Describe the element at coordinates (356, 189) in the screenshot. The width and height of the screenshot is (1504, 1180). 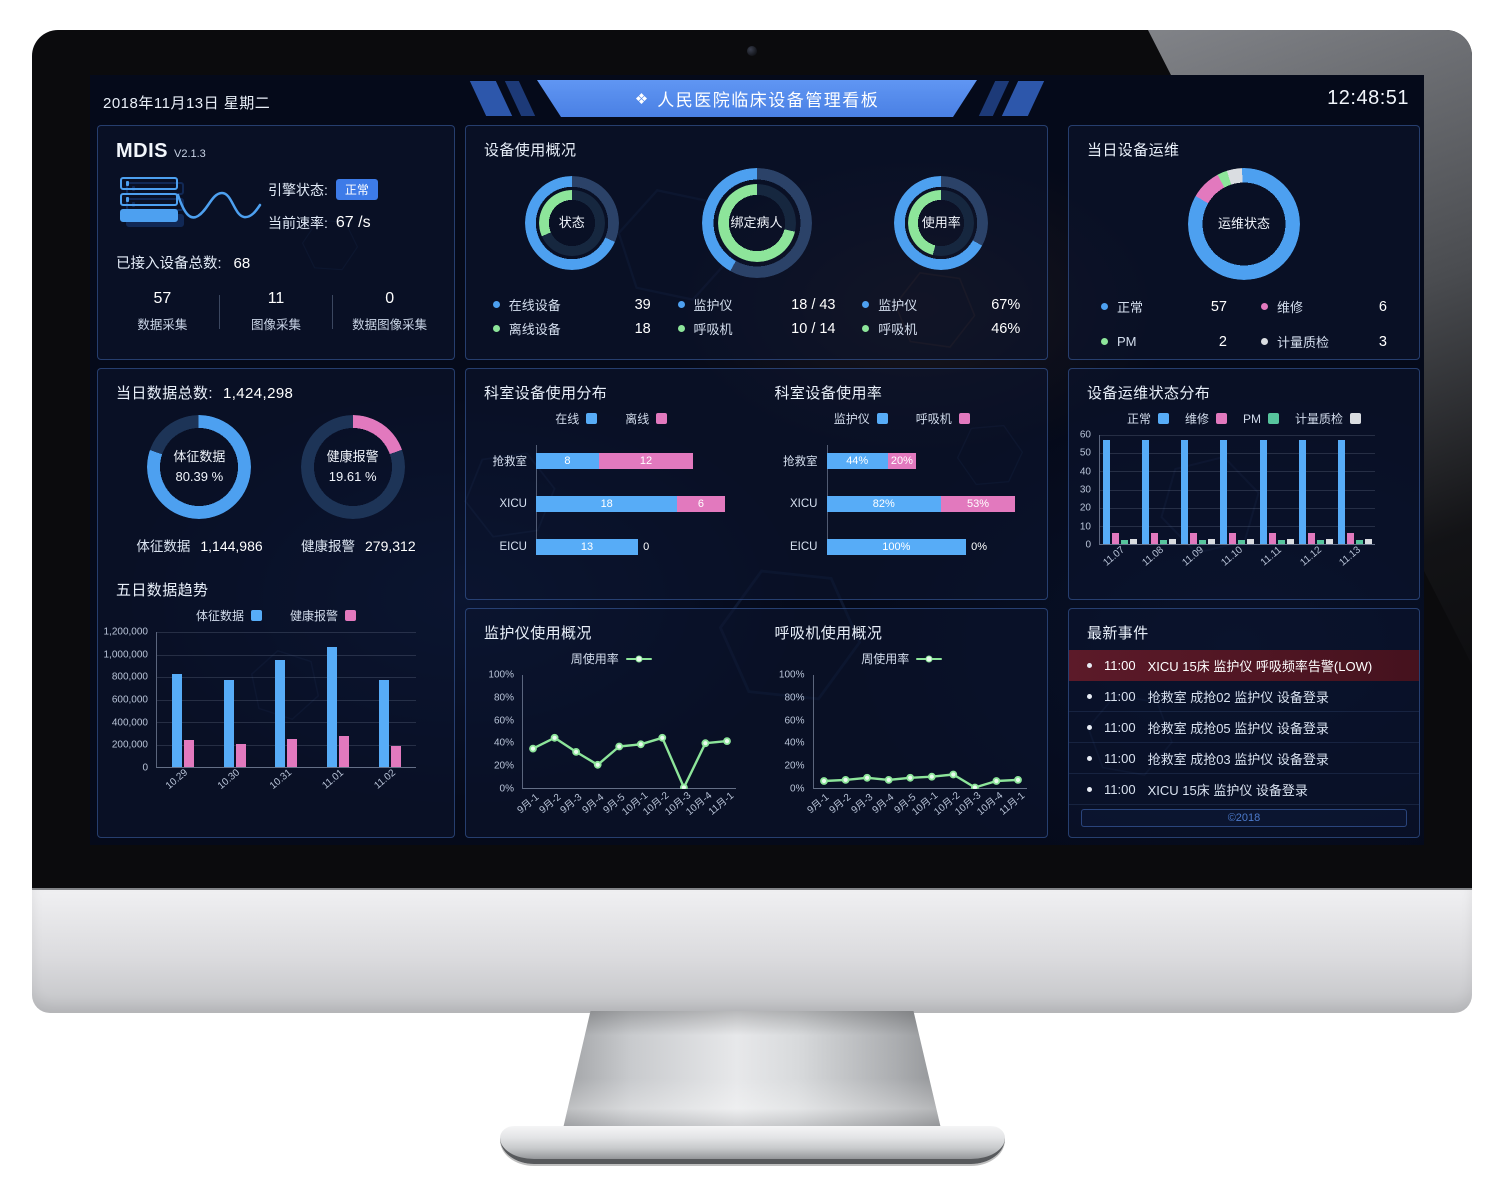
I see `status-badge: 正常` at that location.